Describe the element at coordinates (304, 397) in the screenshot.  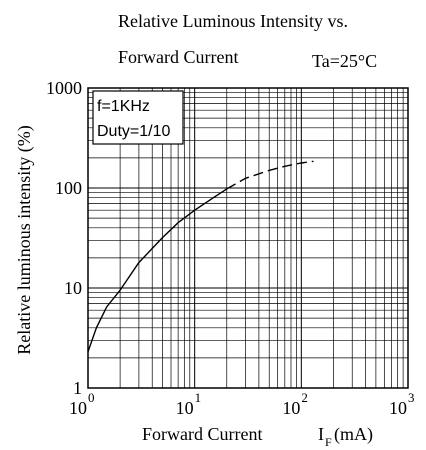
I see `x-tick-exponent: 2` at that location.